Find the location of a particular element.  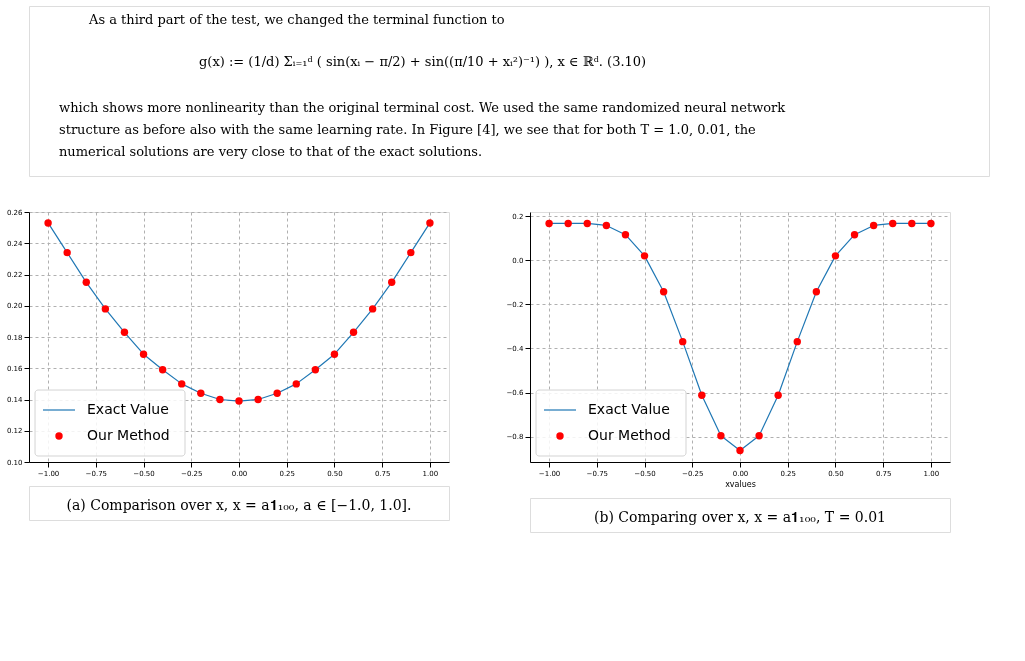

text: (b) Comparing over x, x = a𝟏₁₀₀, T = 0.01 is located at coordinates (740, 517).